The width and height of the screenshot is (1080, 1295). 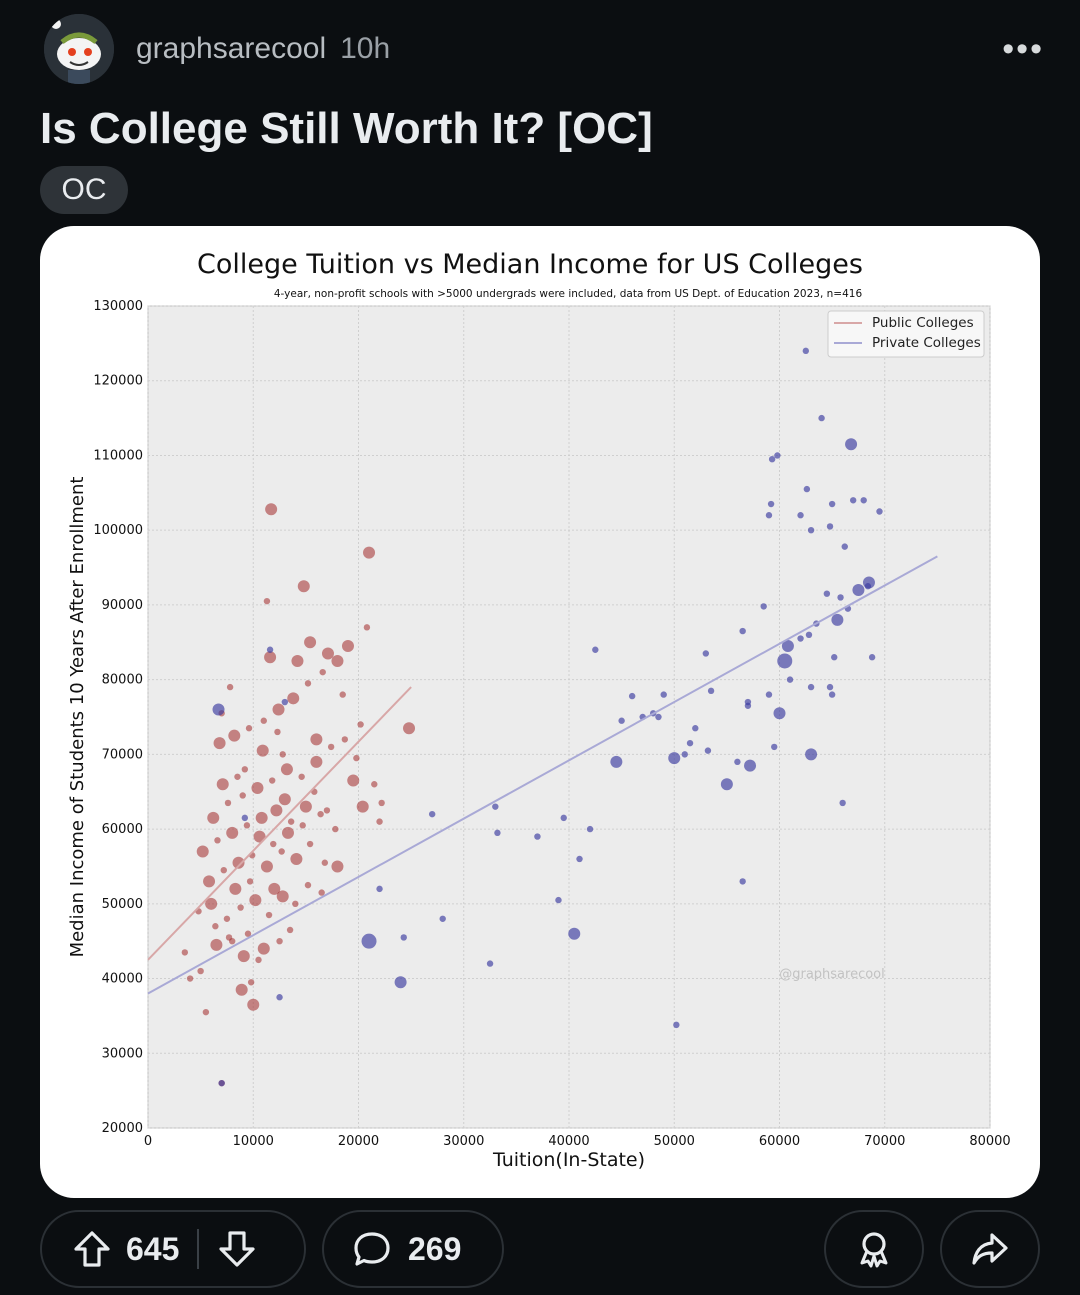 What do you see at coordinates (435, 1248) in the screenshot?
I see `comment-count: 269` at bounding box center [435, 1248].